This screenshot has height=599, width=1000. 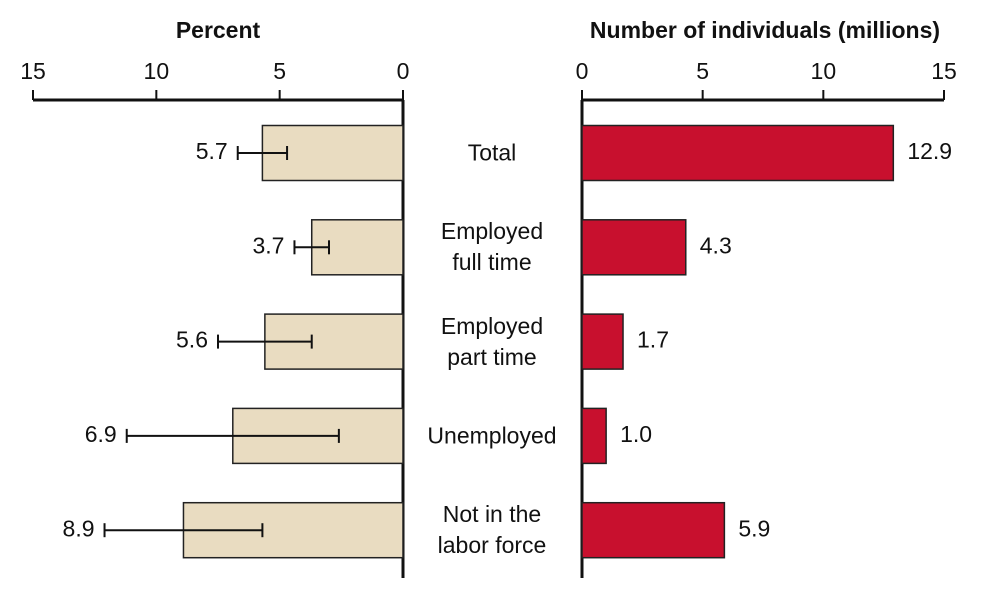 I want to click on data-label: 5.6, so click(x=192, y=340).